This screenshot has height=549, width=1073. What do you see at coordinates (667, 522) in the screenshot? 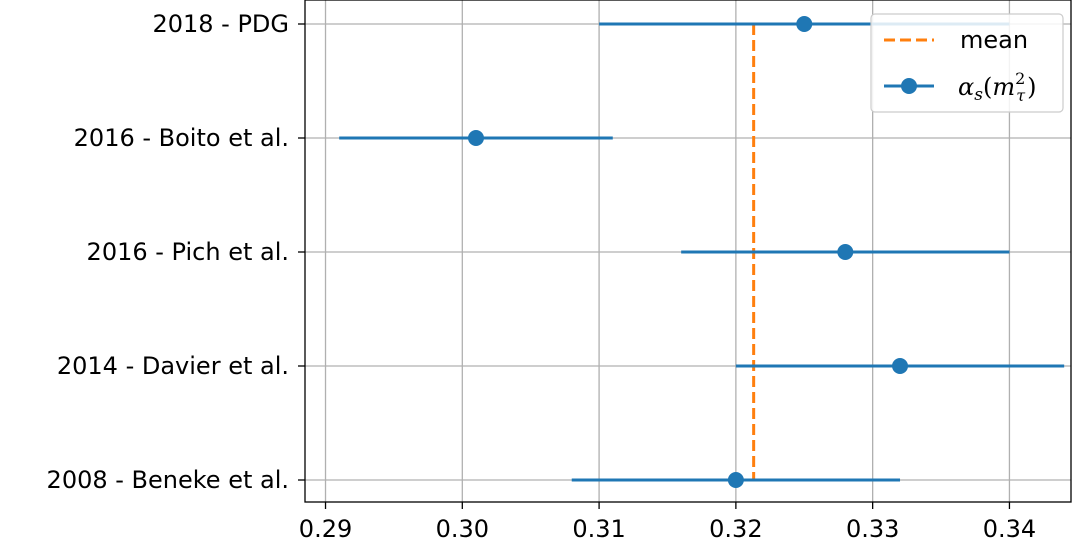
I see `x-axis: 0.29 0.30 0.31 0.32 0.33 0.34` at bounding box center [667, 522].